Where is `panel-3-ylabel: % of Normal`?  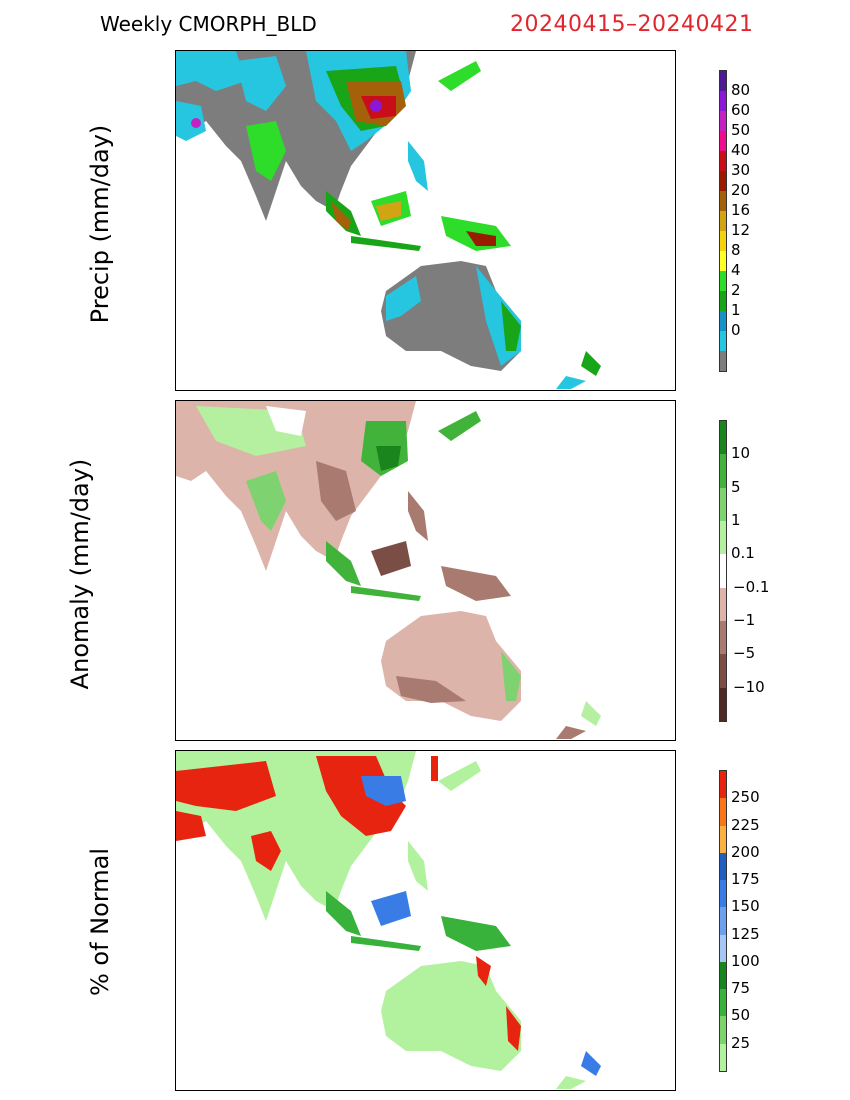
panel-3-ylabel: % of Normal is located at coordinates (100, 922).